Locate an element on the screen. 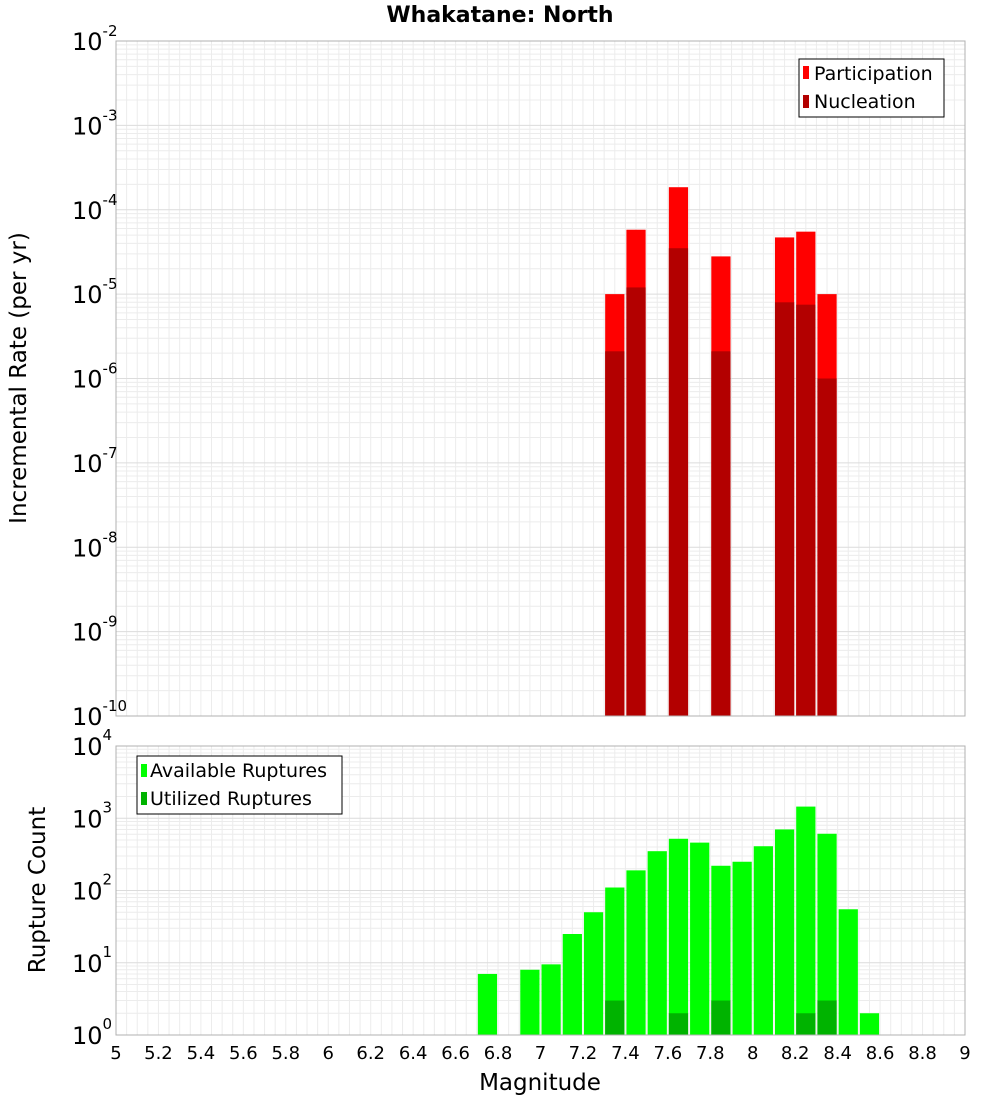  top-legend-box is located at coordinates (871, 88).